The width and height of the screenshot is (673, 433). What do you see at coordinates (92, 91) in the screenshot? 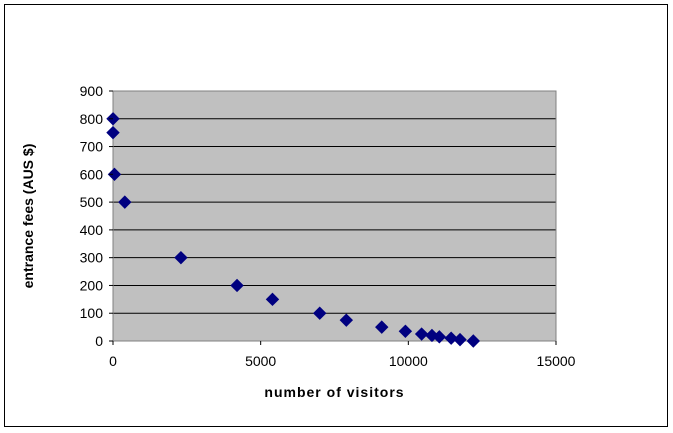
I see `y-tick-label: 900` at bounding box center [92, 91].